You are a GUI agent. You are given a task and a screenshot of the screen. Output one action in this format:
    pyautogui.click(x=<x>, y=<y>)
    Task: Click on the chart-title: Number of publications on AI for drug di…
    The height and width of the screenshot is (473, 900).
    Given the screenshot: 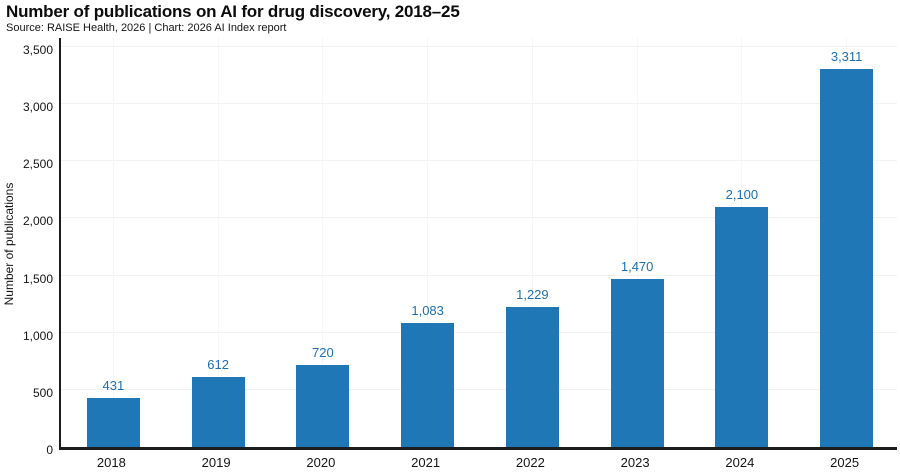 What is the action you would take?
    pyautogui.click(x=233, y=11)
    